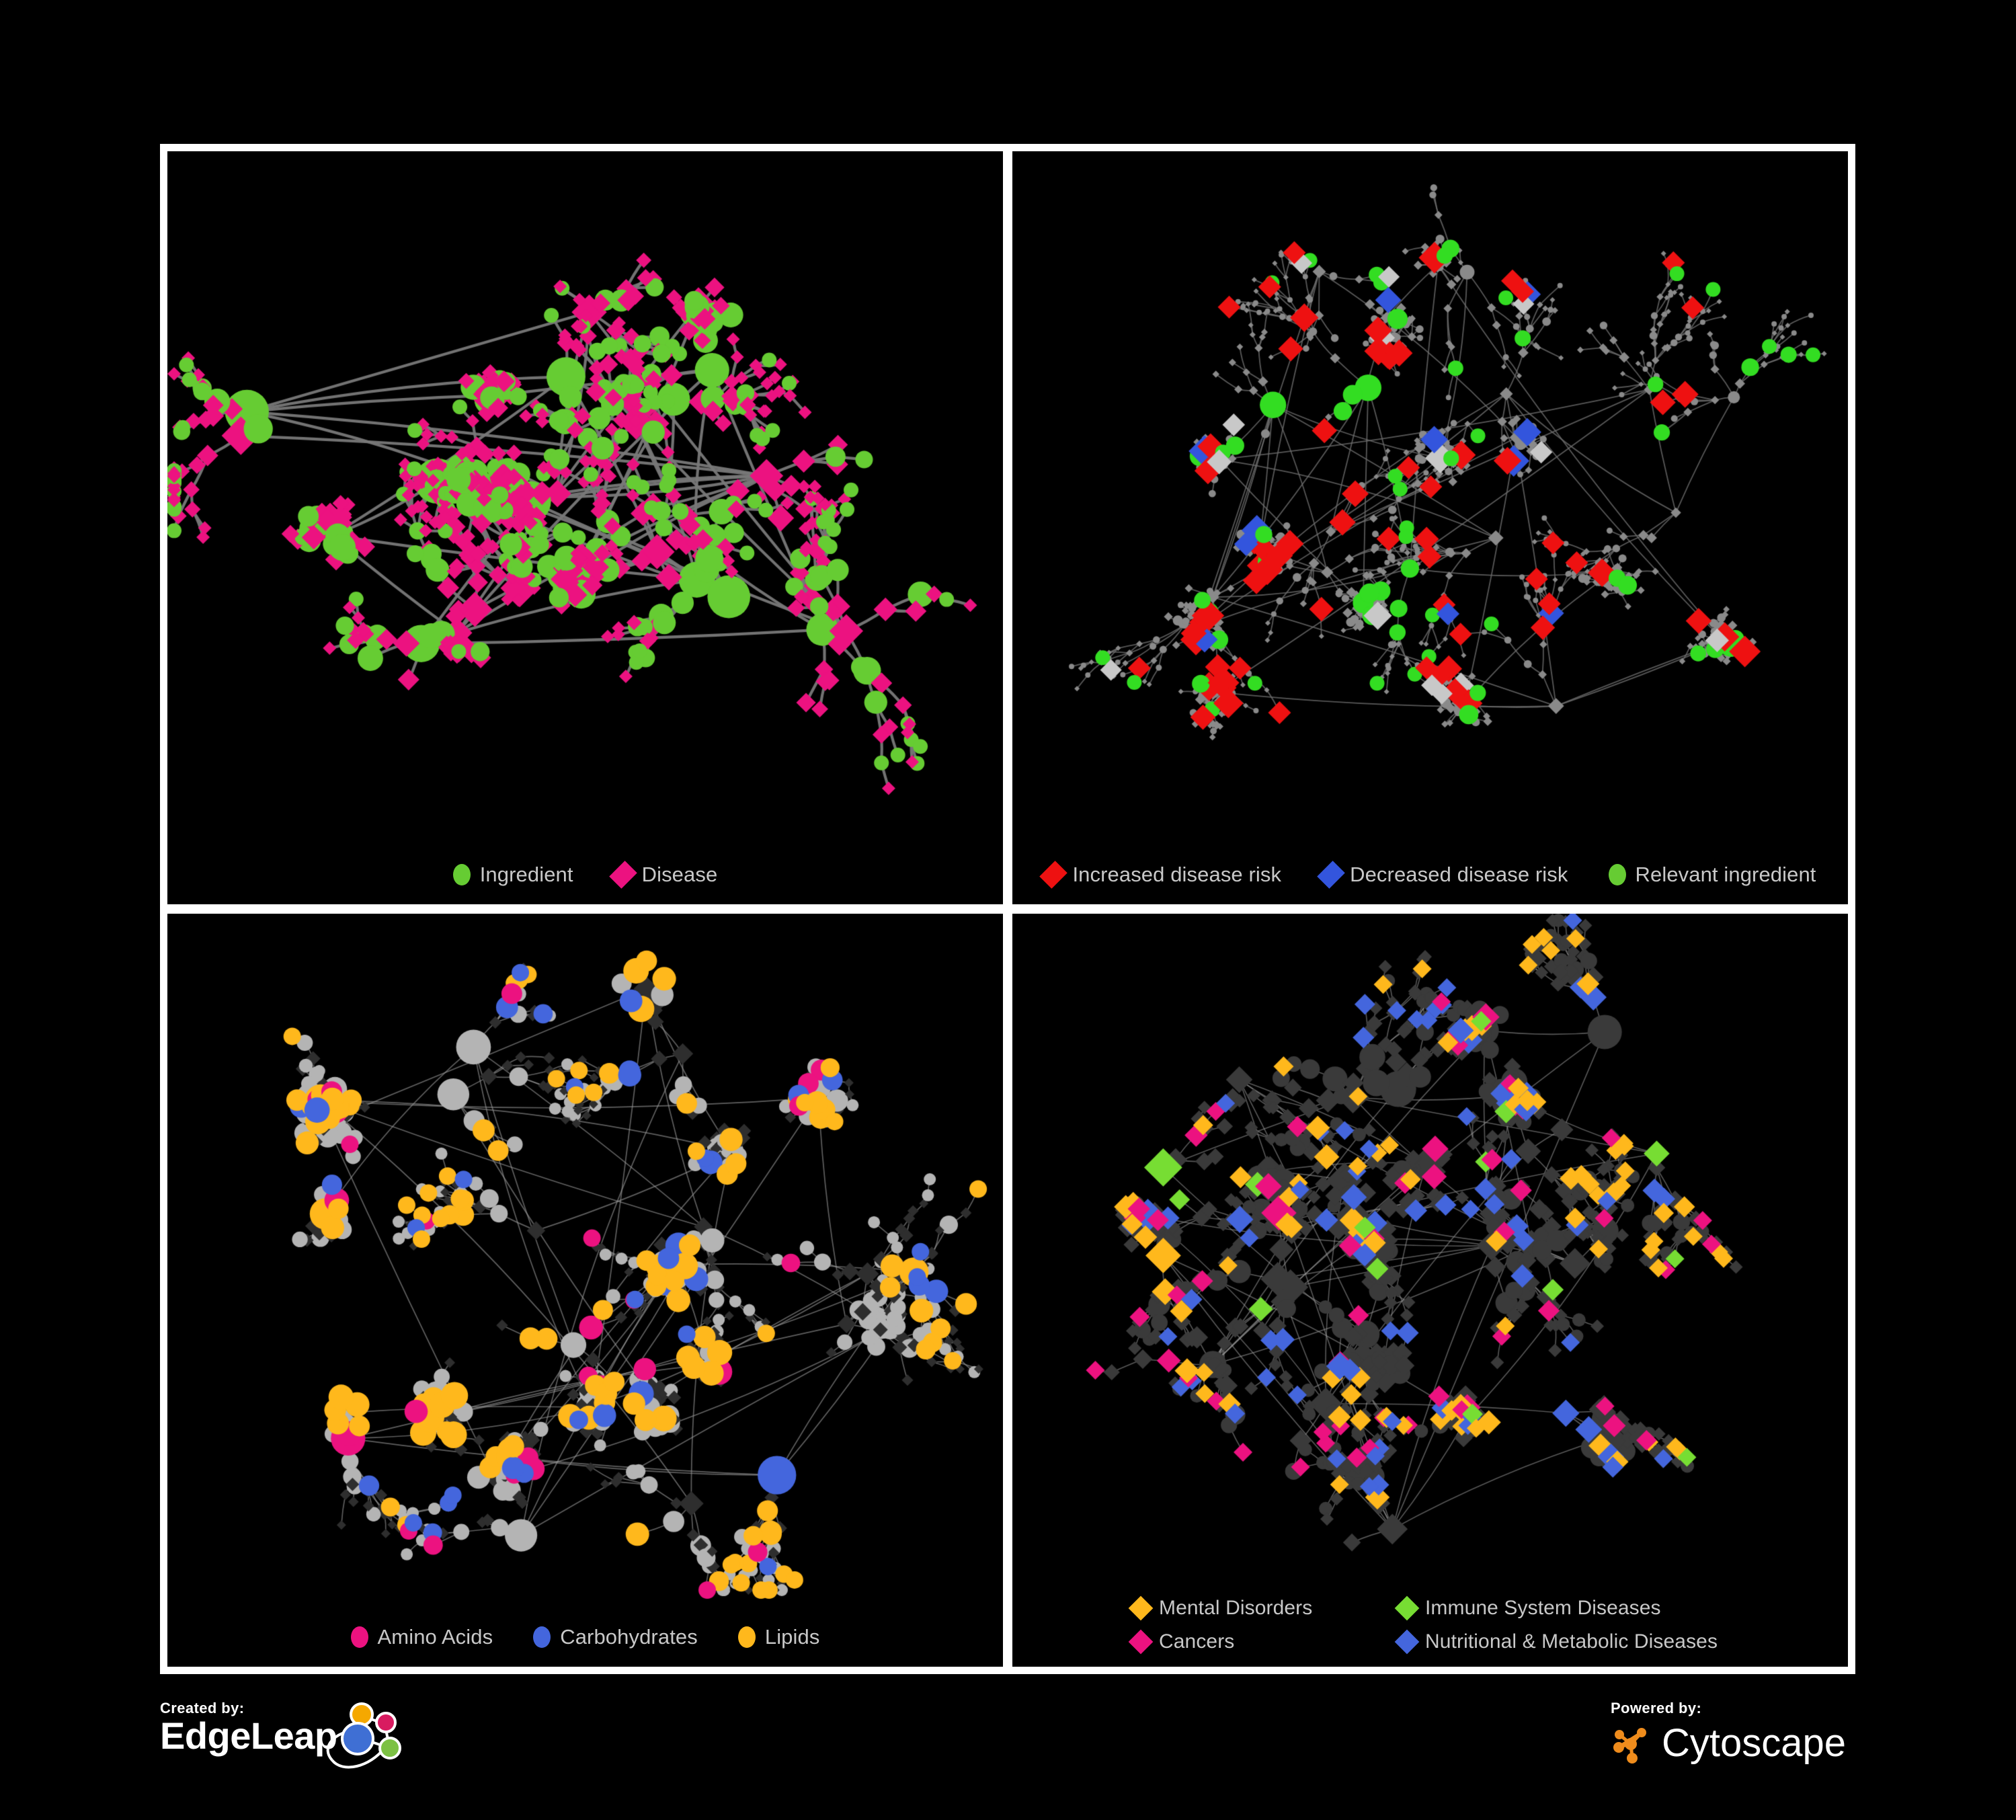 Image resolution: width=2016 pixels, height=1820 pixels. I want to click on legend-item: Increased disease risk, so click(1160, 875).